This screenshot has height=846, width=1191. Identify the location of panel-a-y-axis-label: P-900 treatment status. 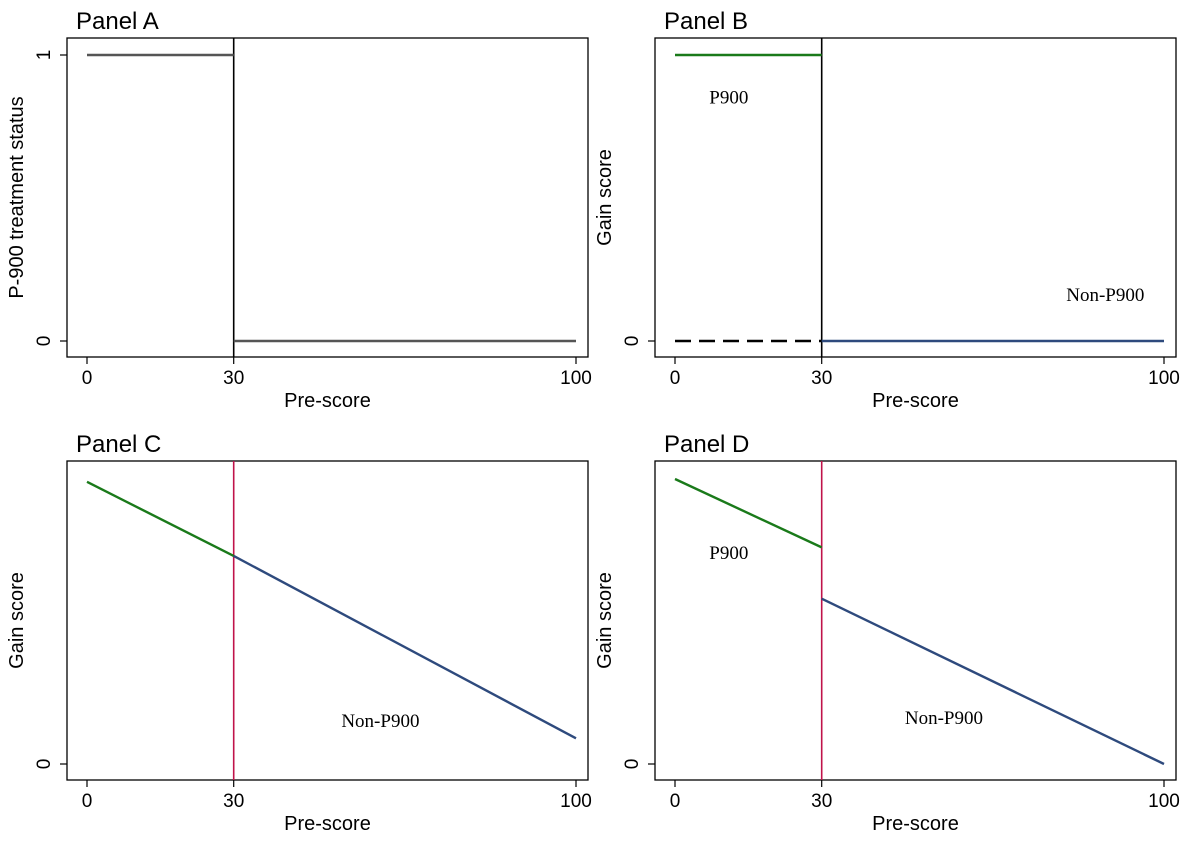
(17, 197).